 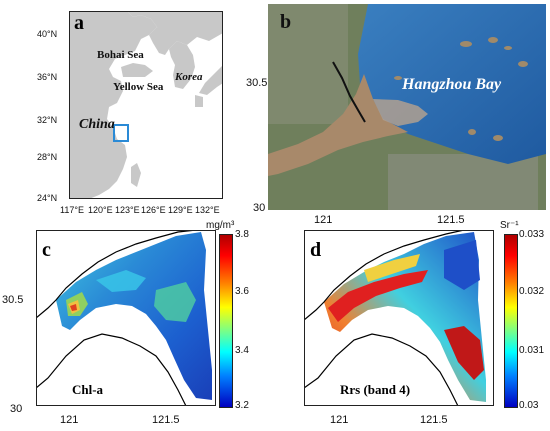 I want to click on chla-patch-red, so click(x=73, y=307).